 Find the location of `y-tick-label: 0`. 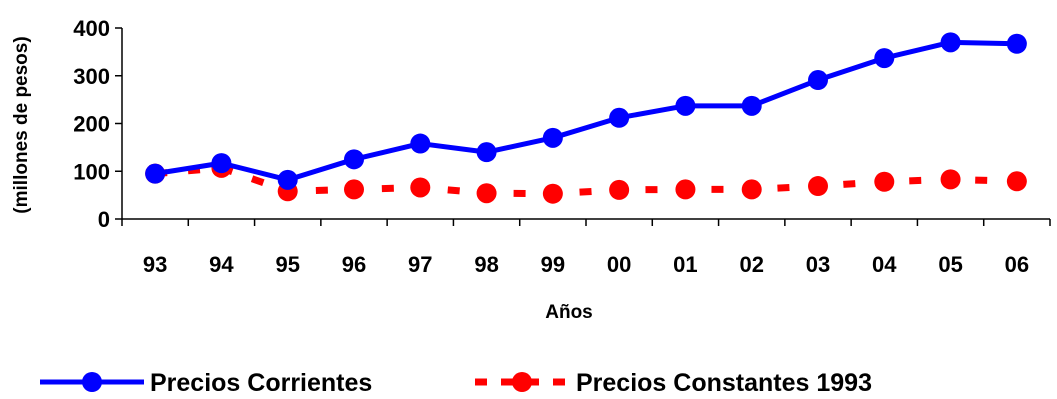

y-tick-label: 0 is located at coordinates (104, 219).